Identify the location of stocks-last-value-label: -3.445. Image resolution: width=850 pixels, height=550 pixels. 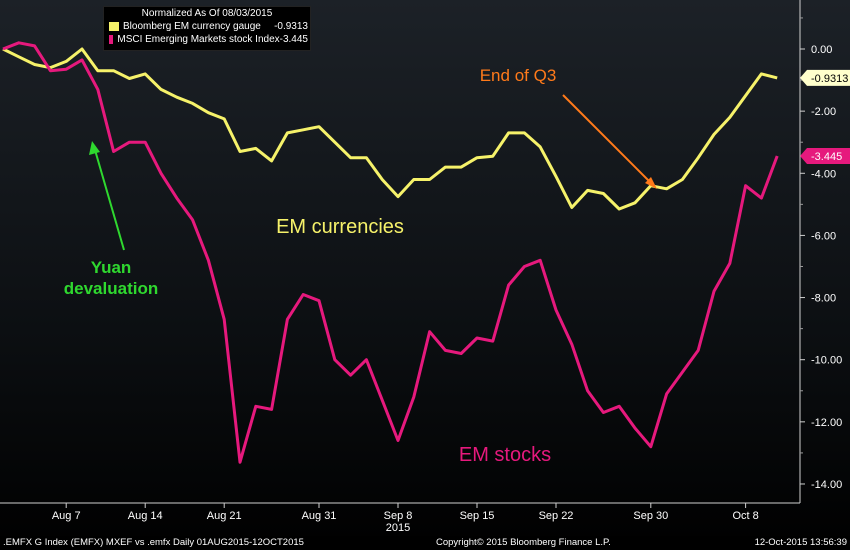
(826, 157).